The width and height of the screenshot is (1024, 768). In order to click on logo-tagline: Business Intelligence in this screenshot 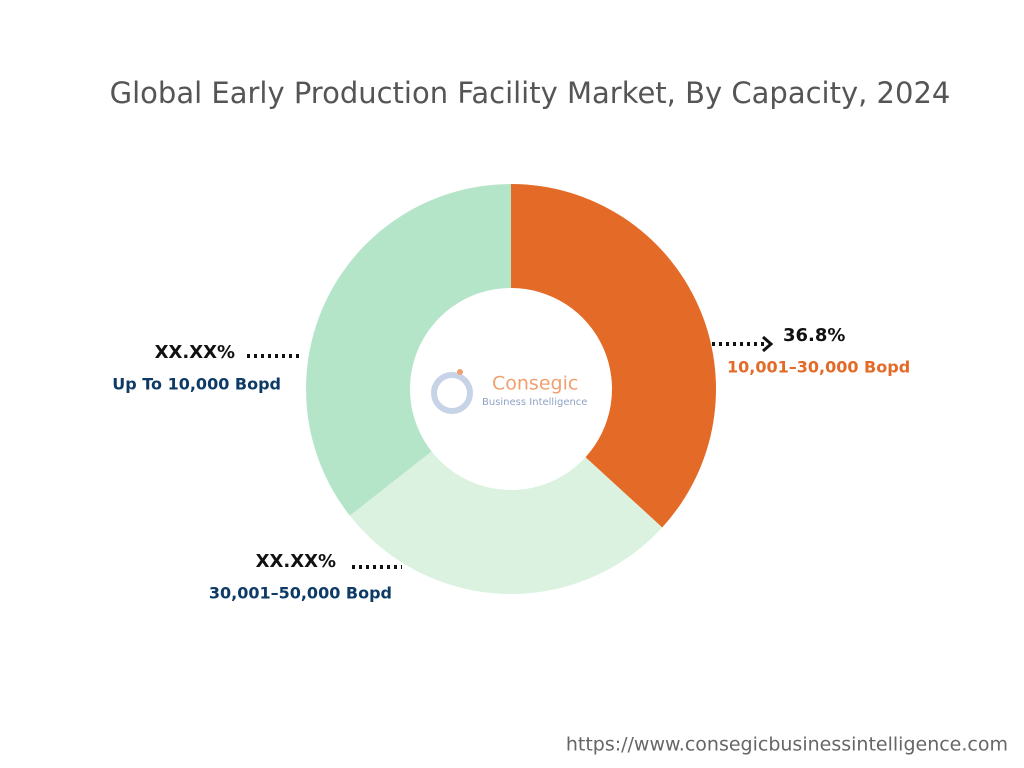, I will do `click(534, 402)`.